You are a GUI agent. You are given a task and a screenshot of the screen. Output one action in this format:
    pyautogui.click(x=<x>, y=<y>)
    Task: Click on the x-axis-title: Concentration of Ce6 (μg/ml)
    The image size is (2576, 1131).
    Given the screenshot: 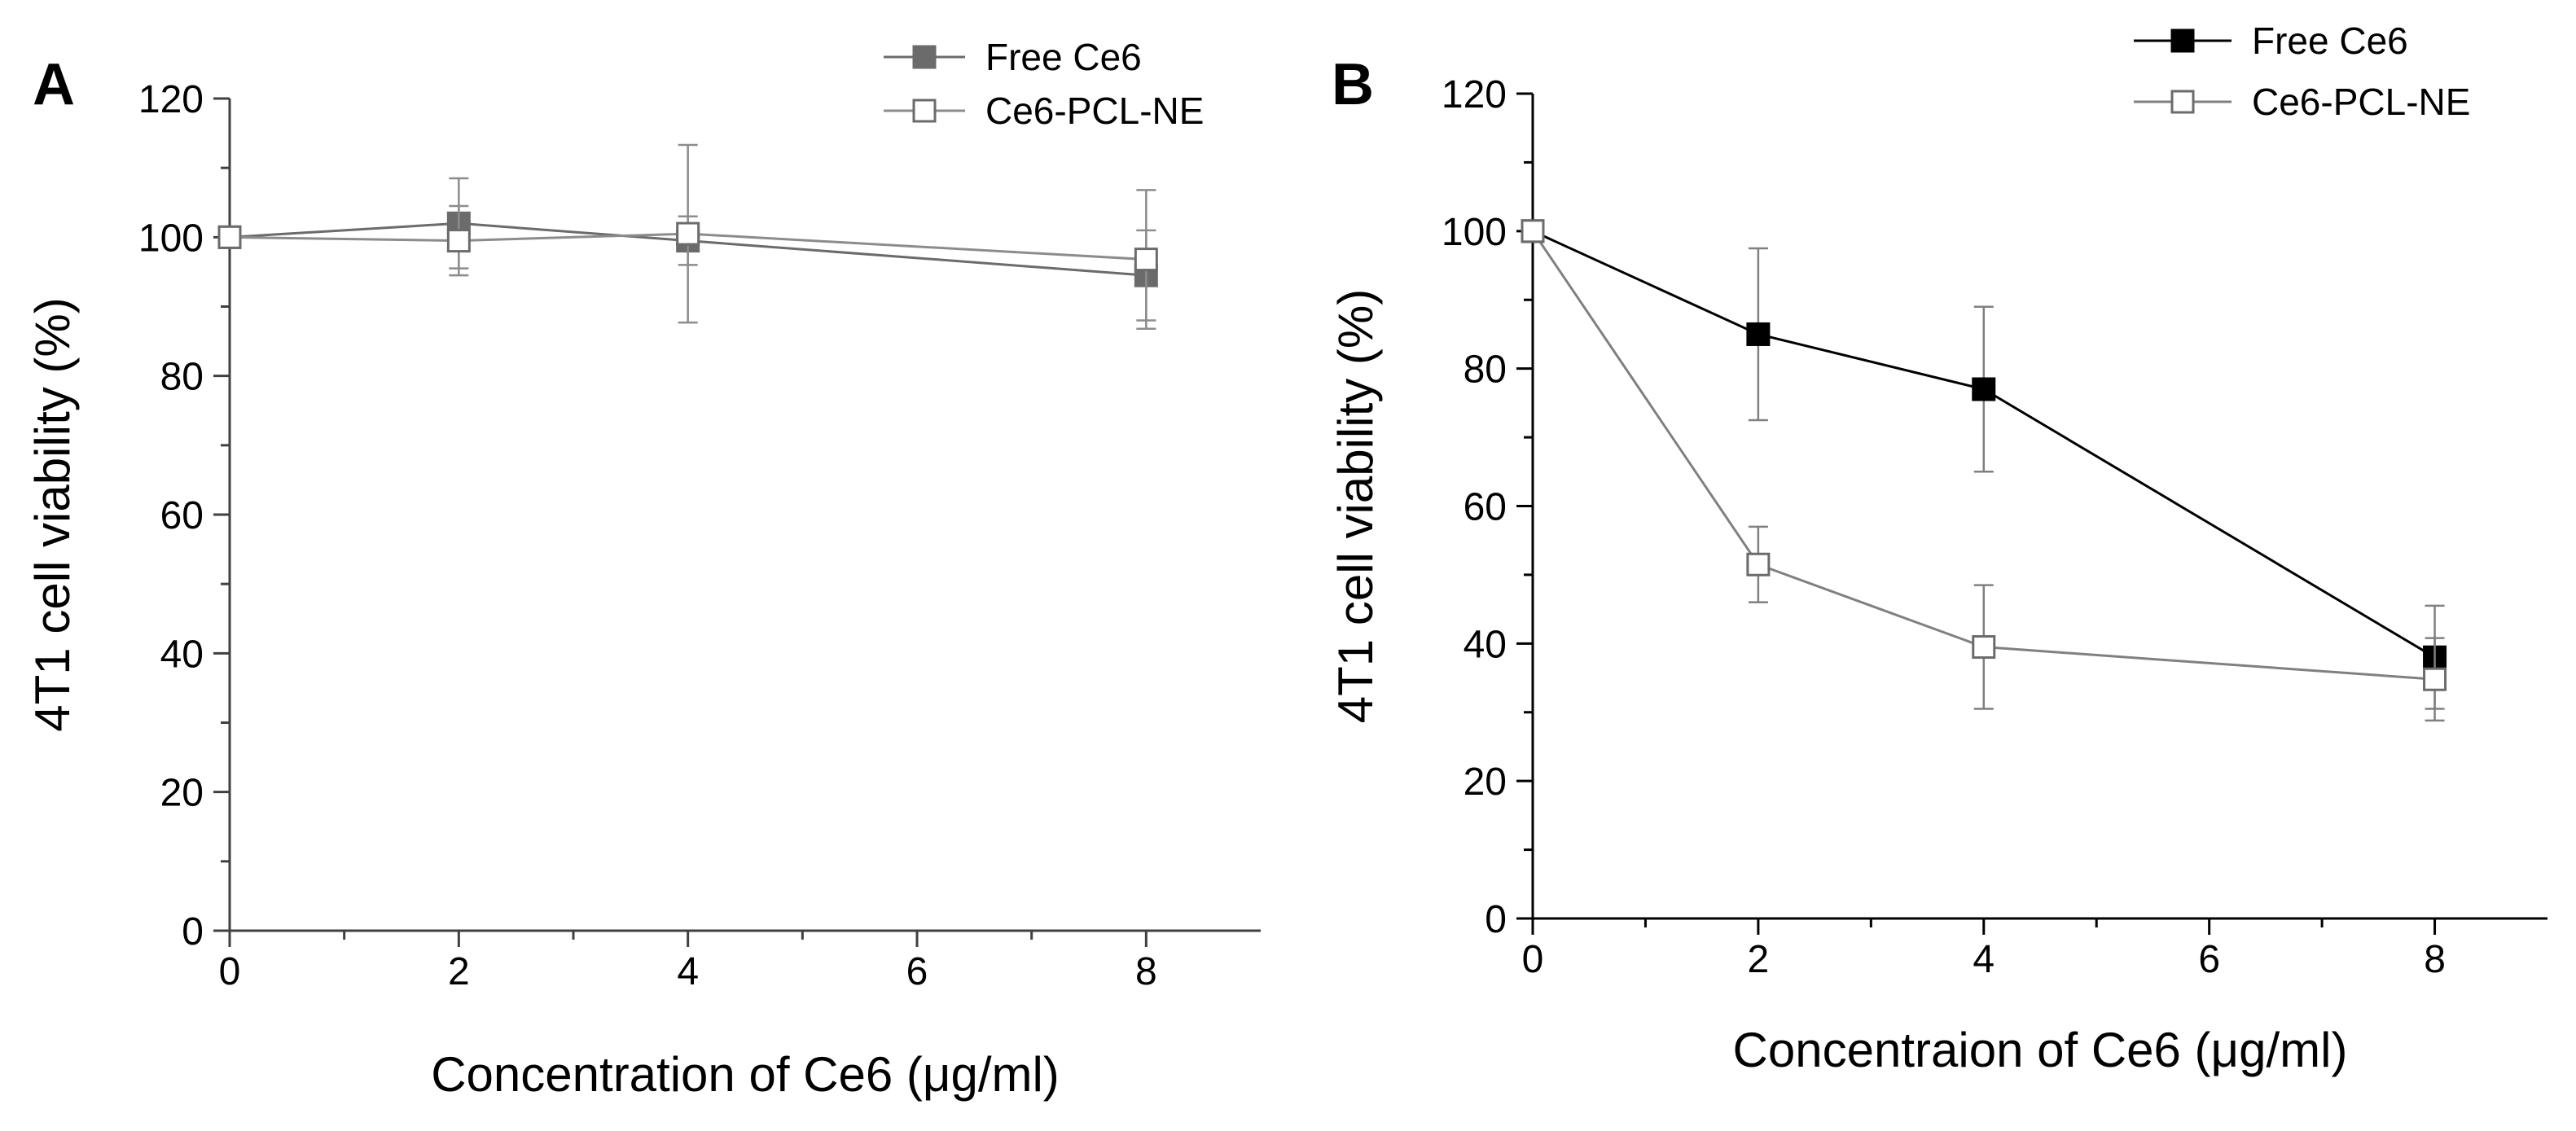 What is the action you would take?
    pyautogui.click(x=745, y=1074)
    